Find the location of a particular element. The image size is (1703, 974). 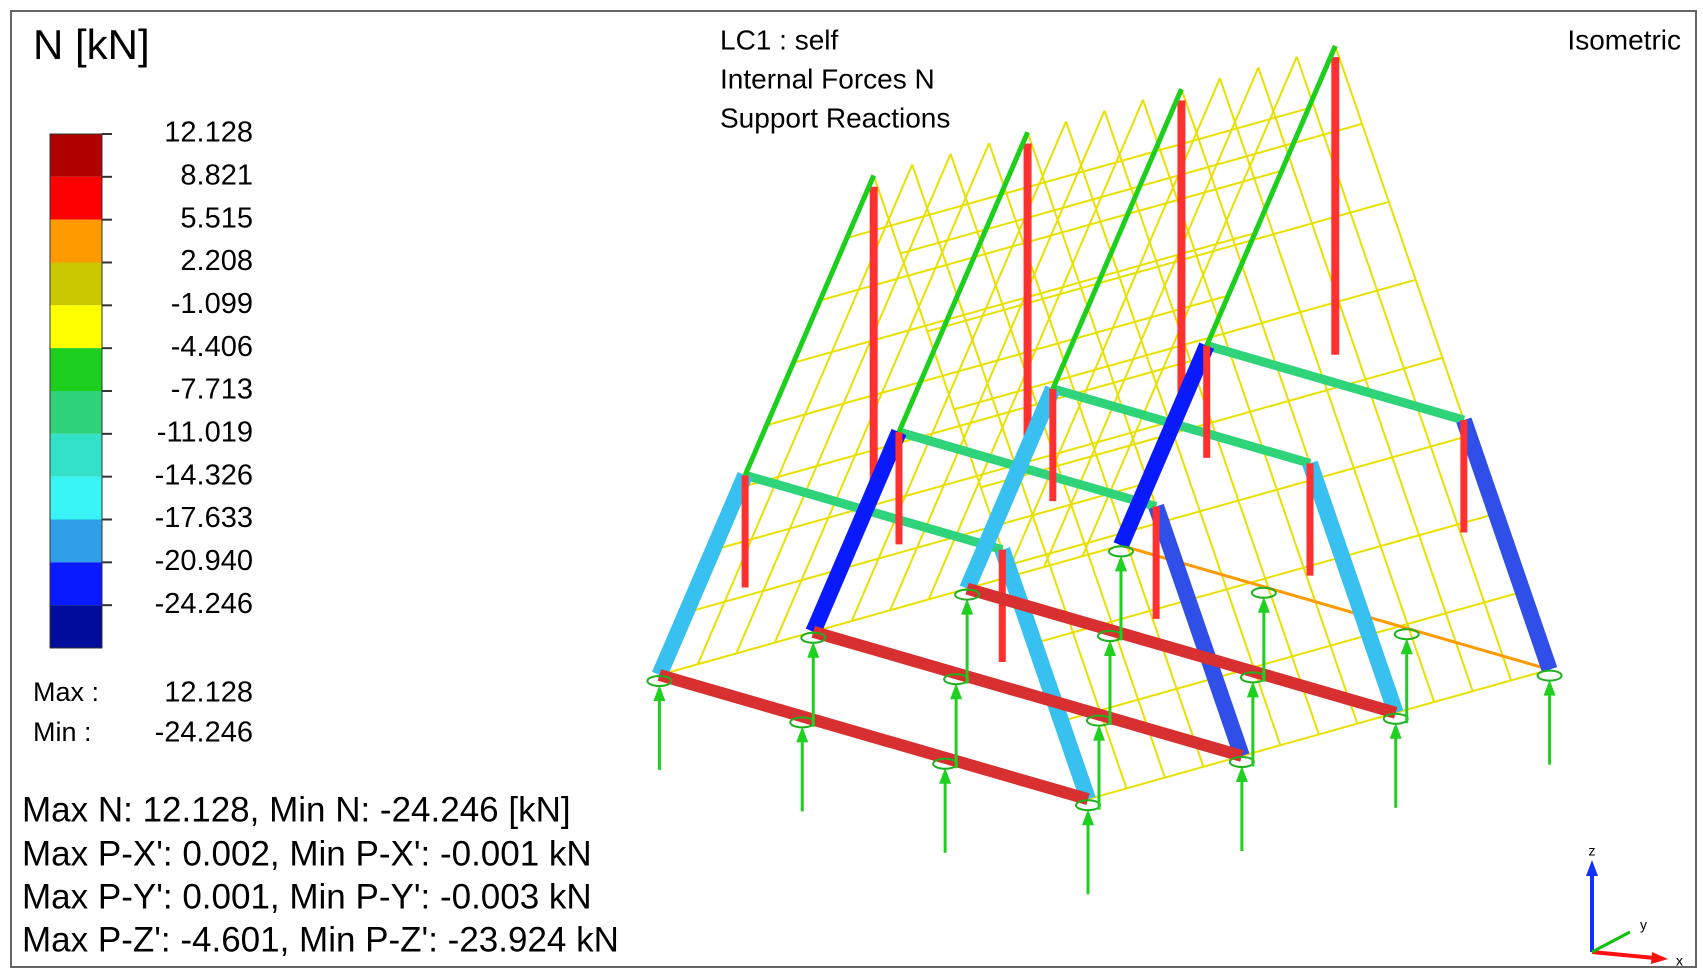

header-line: Support Reactions is located at coordinates (835, 117).